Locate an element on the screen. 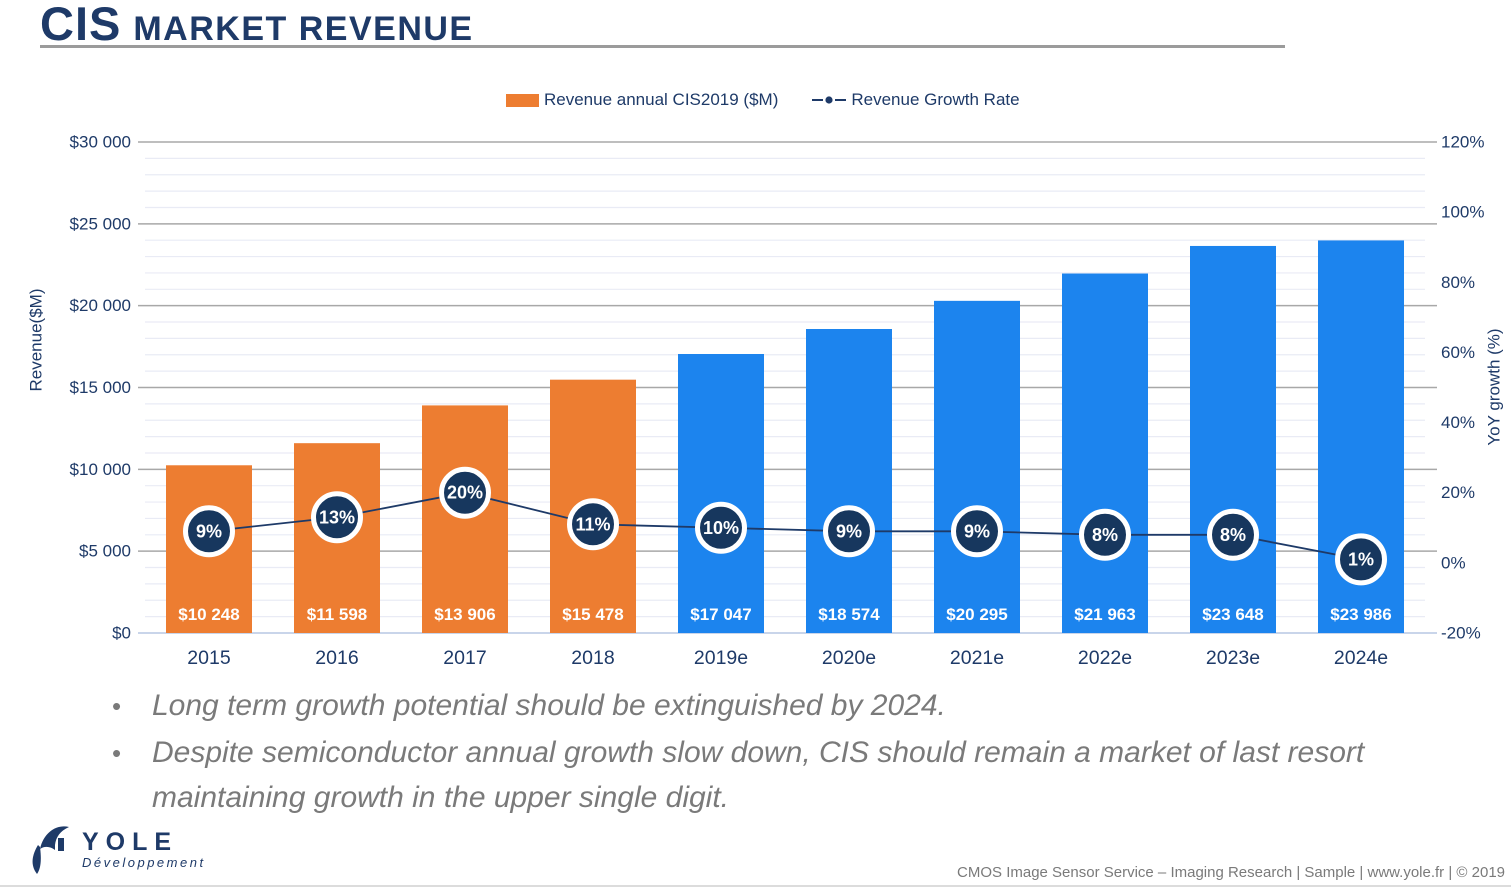  growth-marker-2016 is located at coordinates (337, 517).